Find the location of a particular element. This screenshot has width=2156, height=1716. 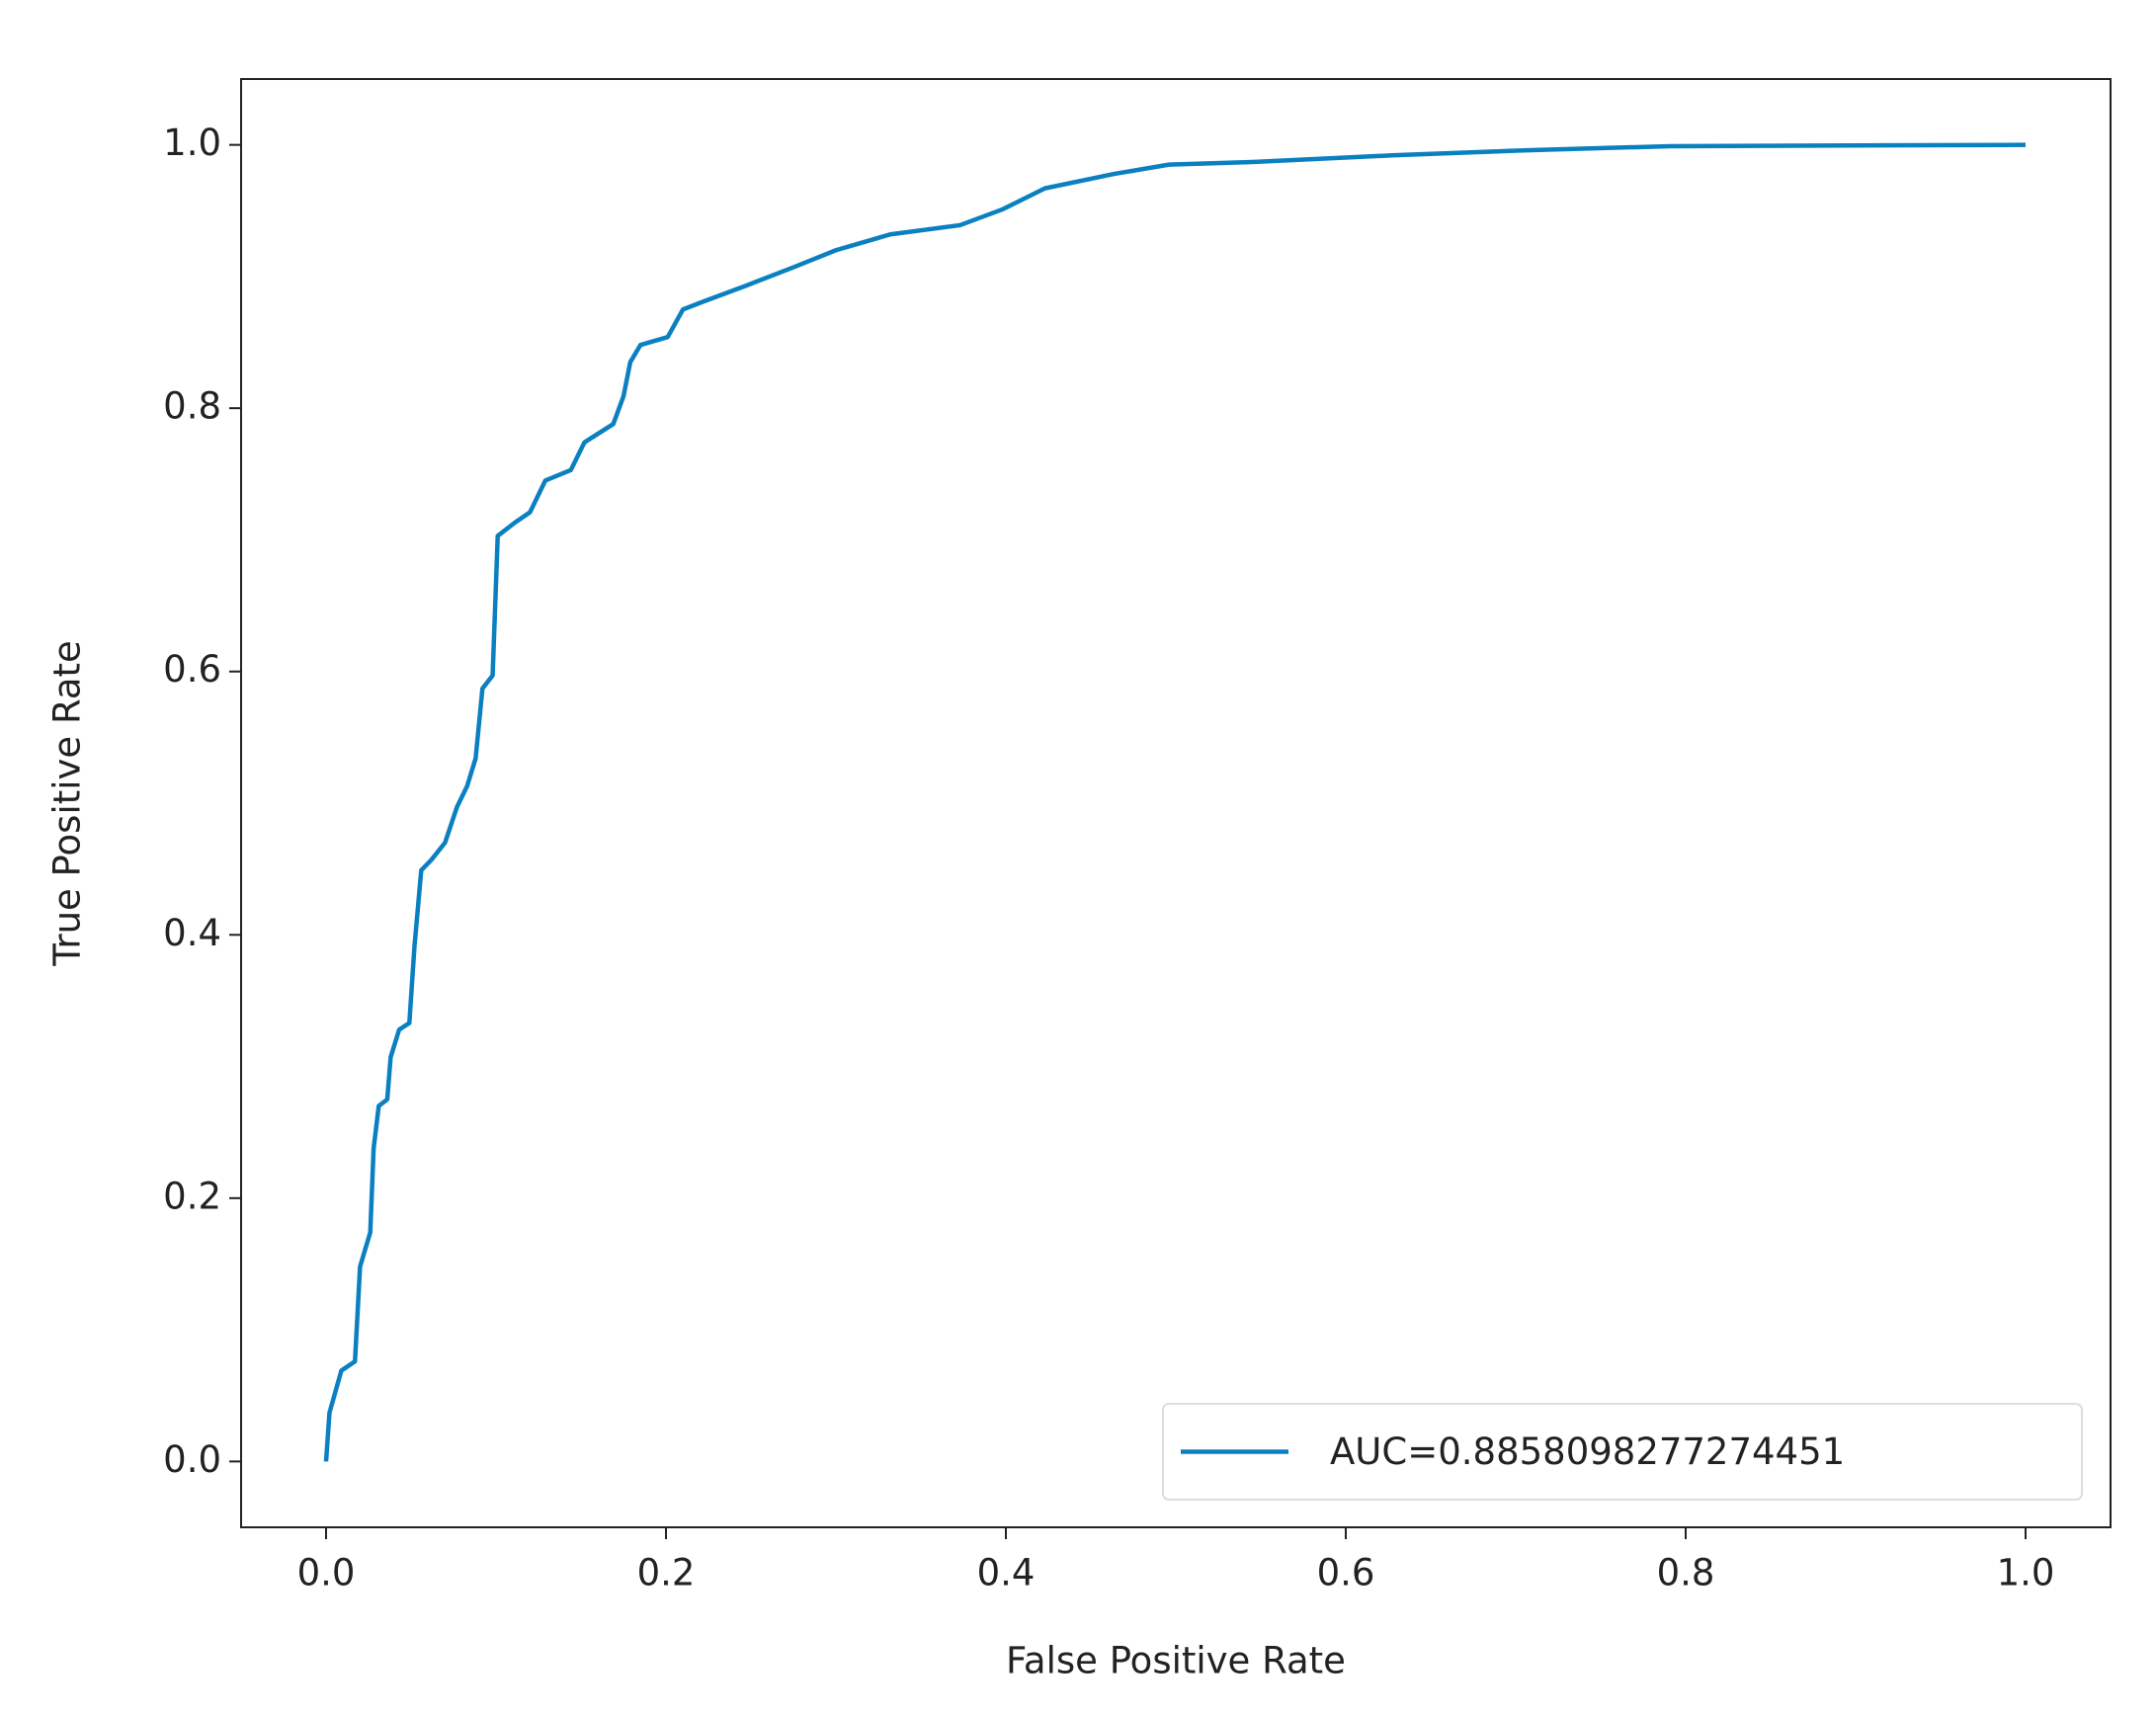

x-tick-label: 1.0 is located at coordinates (2026, 1573).